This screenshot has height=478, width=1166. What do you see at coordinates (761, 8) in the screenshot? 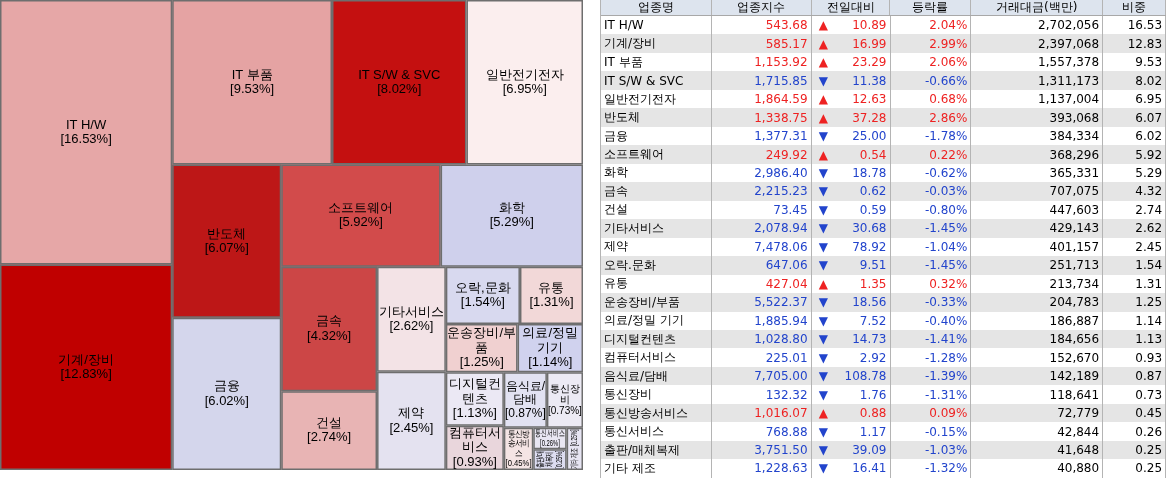
I see `text: 업종지수` at bounding box center [761, 8].